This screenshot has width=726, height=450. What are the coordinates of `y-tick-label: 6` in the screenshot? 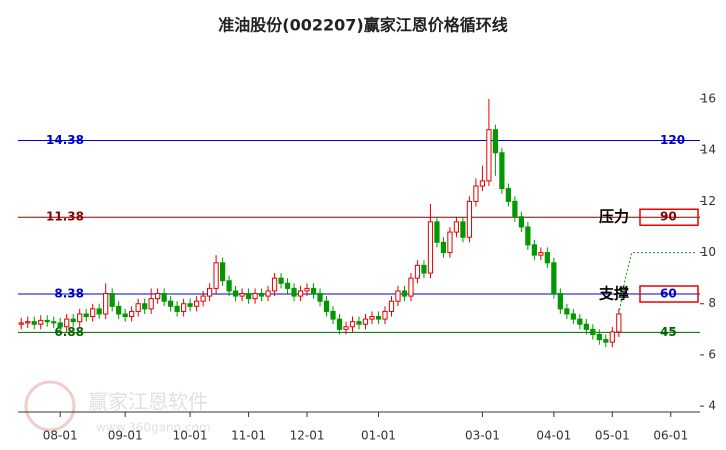 It's located at (712, 354).